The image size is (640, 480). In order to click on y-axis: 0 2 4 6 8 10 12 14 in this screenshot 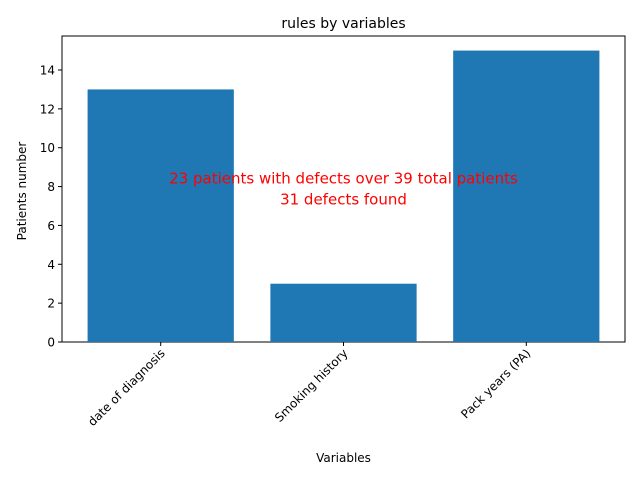, I will do `click(51, 207)`.